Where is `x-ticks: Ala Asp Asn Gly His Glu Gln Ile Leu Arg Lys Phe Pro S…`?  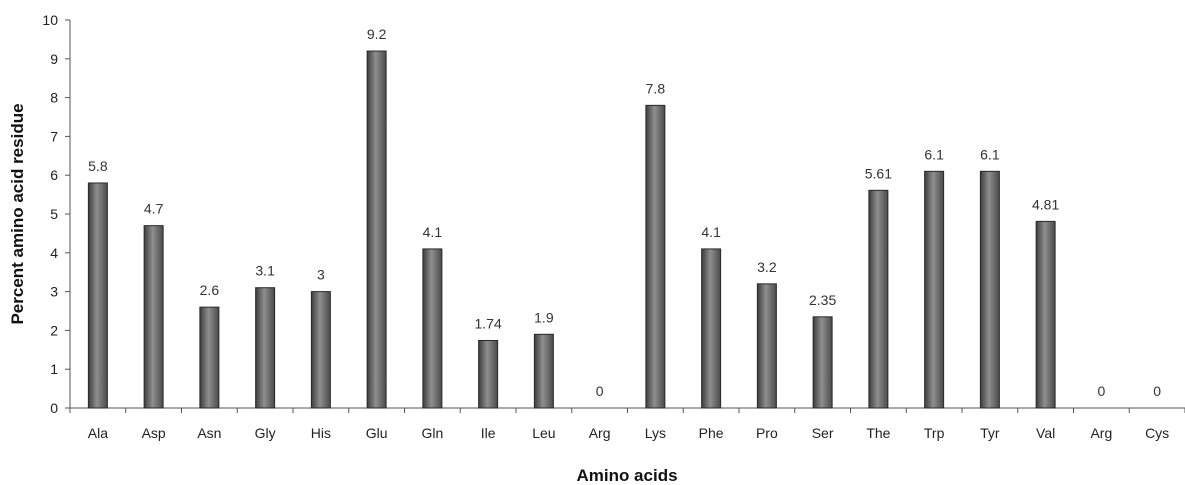
x-ticks: Ala Asp Asn Gly His Glu Gln Ile Leu Arg Lys Phe Pro S… is located at coordinates (627, 424).